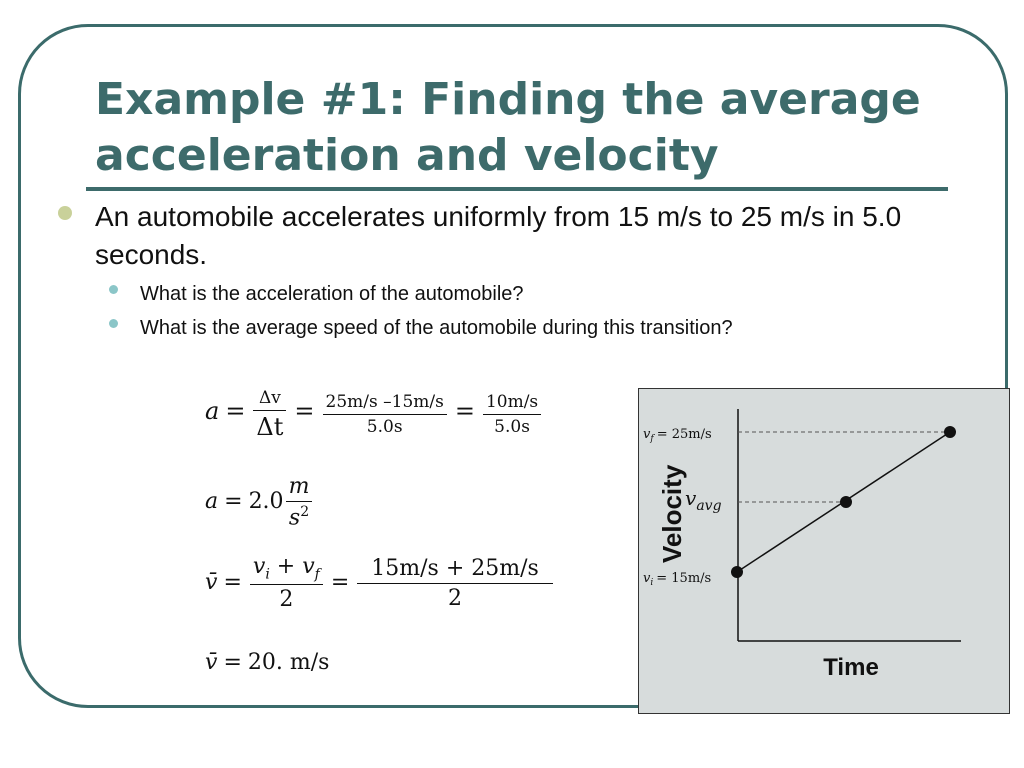 The width and height of the screenshot is (1024, 768). What do you see at coordinates (677, 579) in the screenshot?
I see `vi-annotation: vi = 15m/s` at bounding box center [677, 579].